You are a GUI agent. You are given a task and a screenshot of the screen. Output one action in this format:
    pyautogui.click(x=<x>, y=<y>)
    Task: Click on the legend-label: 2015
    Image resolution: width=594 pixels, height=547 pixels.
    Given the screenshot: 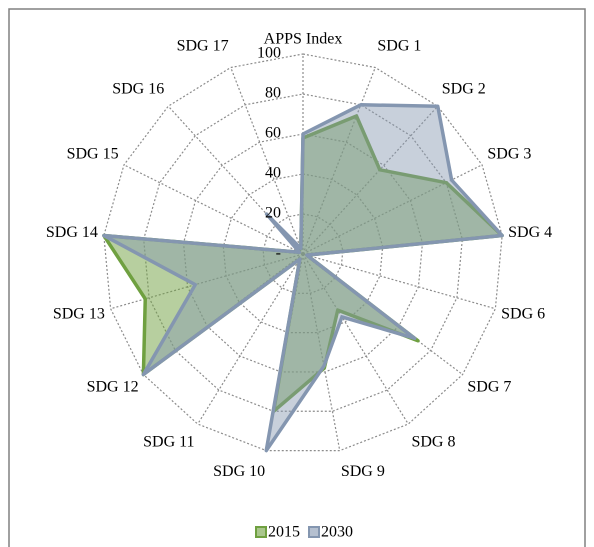 What is the action you would take?
    pyautogui.click(x=284, y=532)
    